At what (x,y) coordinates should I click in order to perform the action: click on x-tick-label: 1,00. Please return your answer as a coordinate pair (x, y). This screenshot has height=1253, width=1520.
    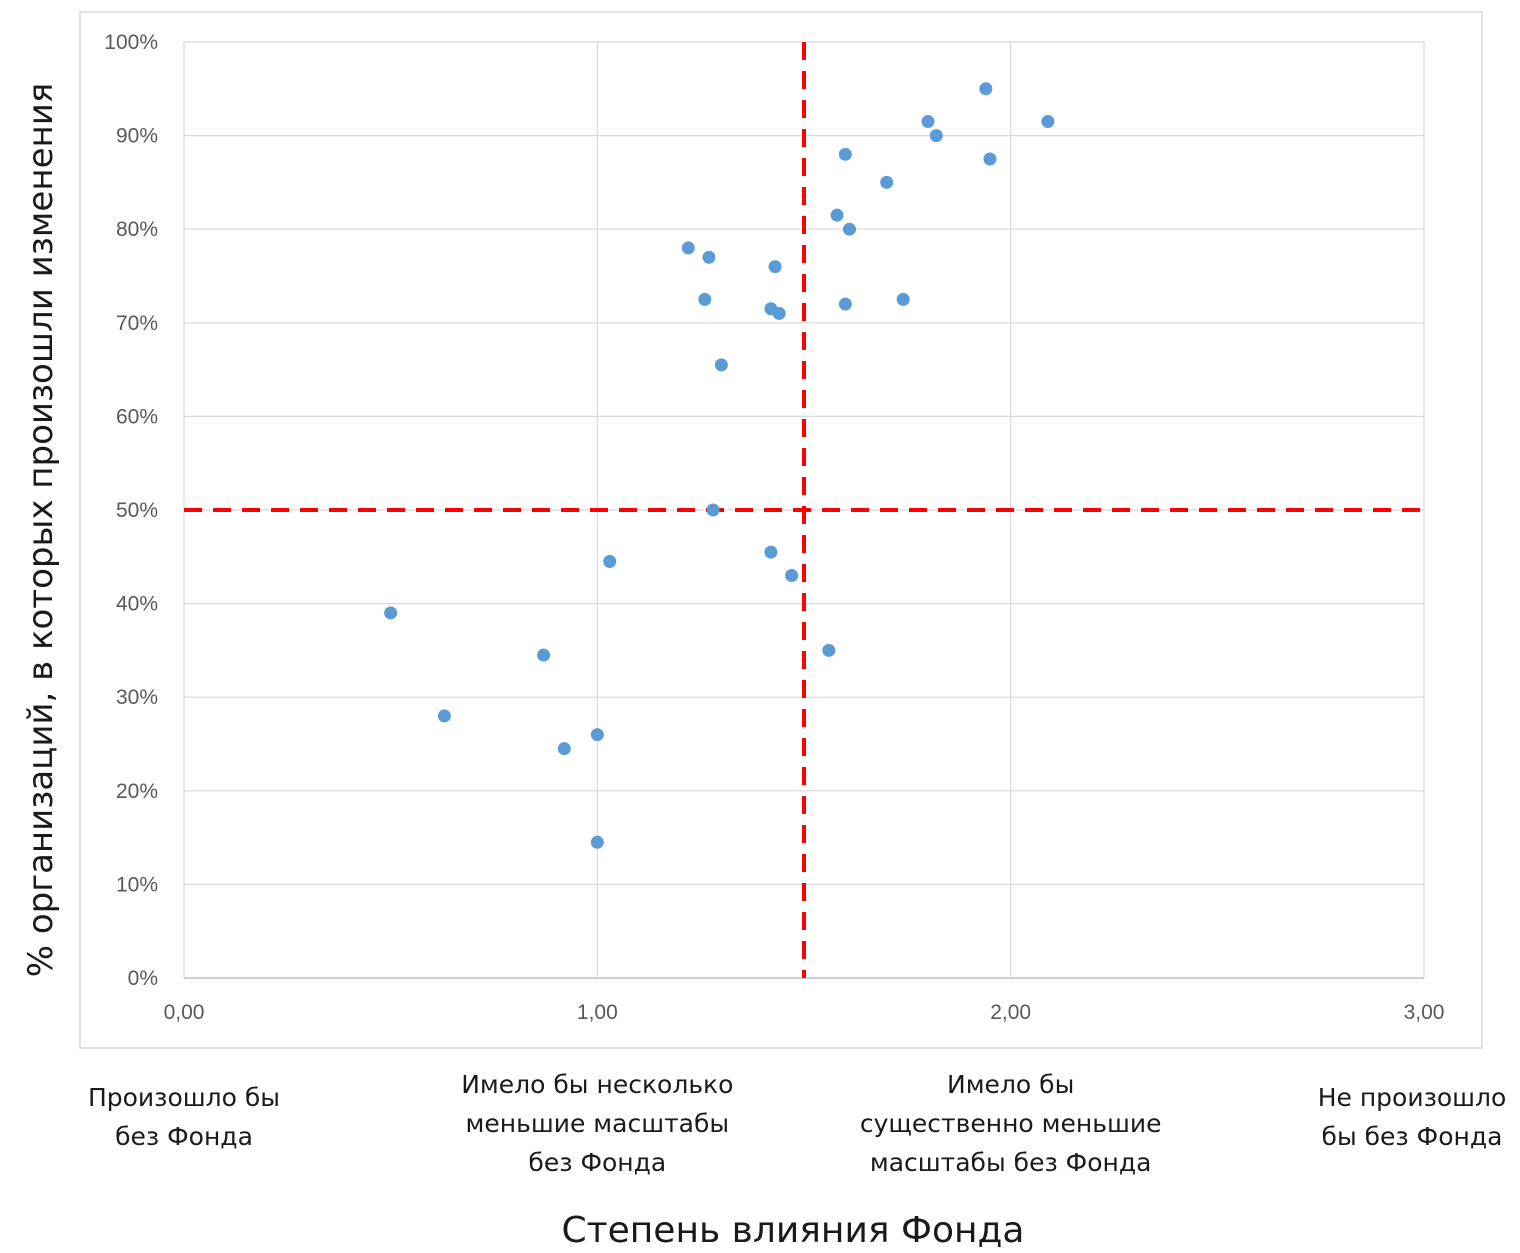
    Looking at the image, I should click on (597, 1012).